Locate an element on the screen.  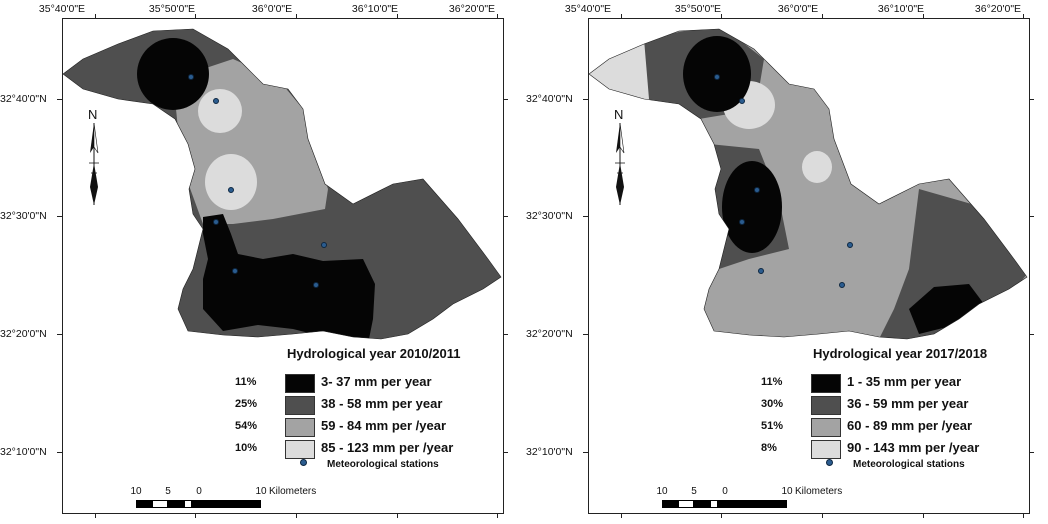
legend-percent: 11% is located at coordinates (246, 382).